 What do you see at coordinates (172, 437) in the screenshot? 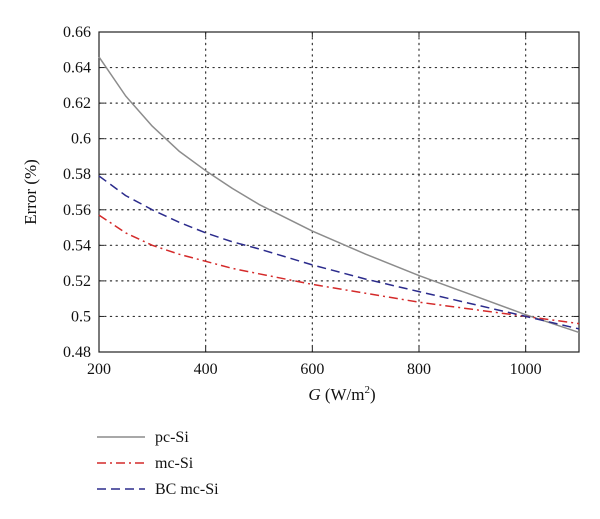
I see `legend-label: pc-Si` at bounding box center [172, 437].